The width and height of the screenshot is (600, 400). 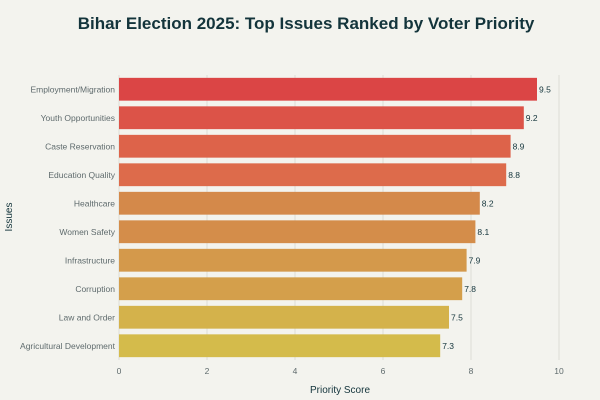 I want to click on x-tick-label: 8, so click(x=471, y=371).